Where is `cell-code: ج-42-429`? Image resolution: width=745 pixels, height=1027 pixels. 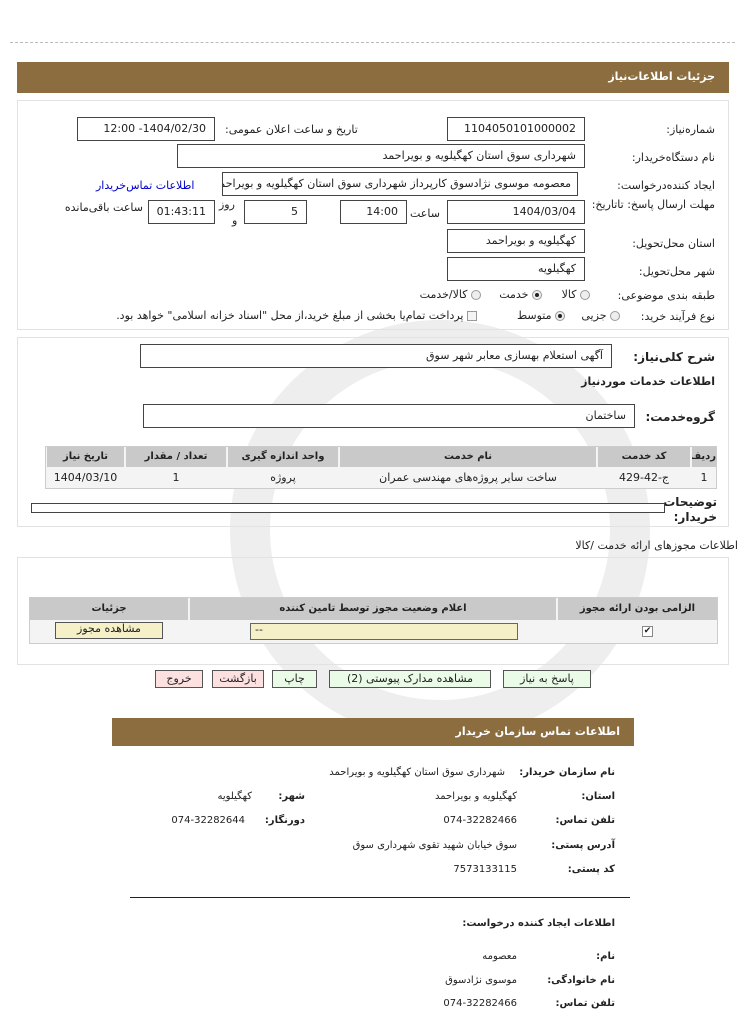
cell-code: ج-42-429 is located at coordinates (644, 477).